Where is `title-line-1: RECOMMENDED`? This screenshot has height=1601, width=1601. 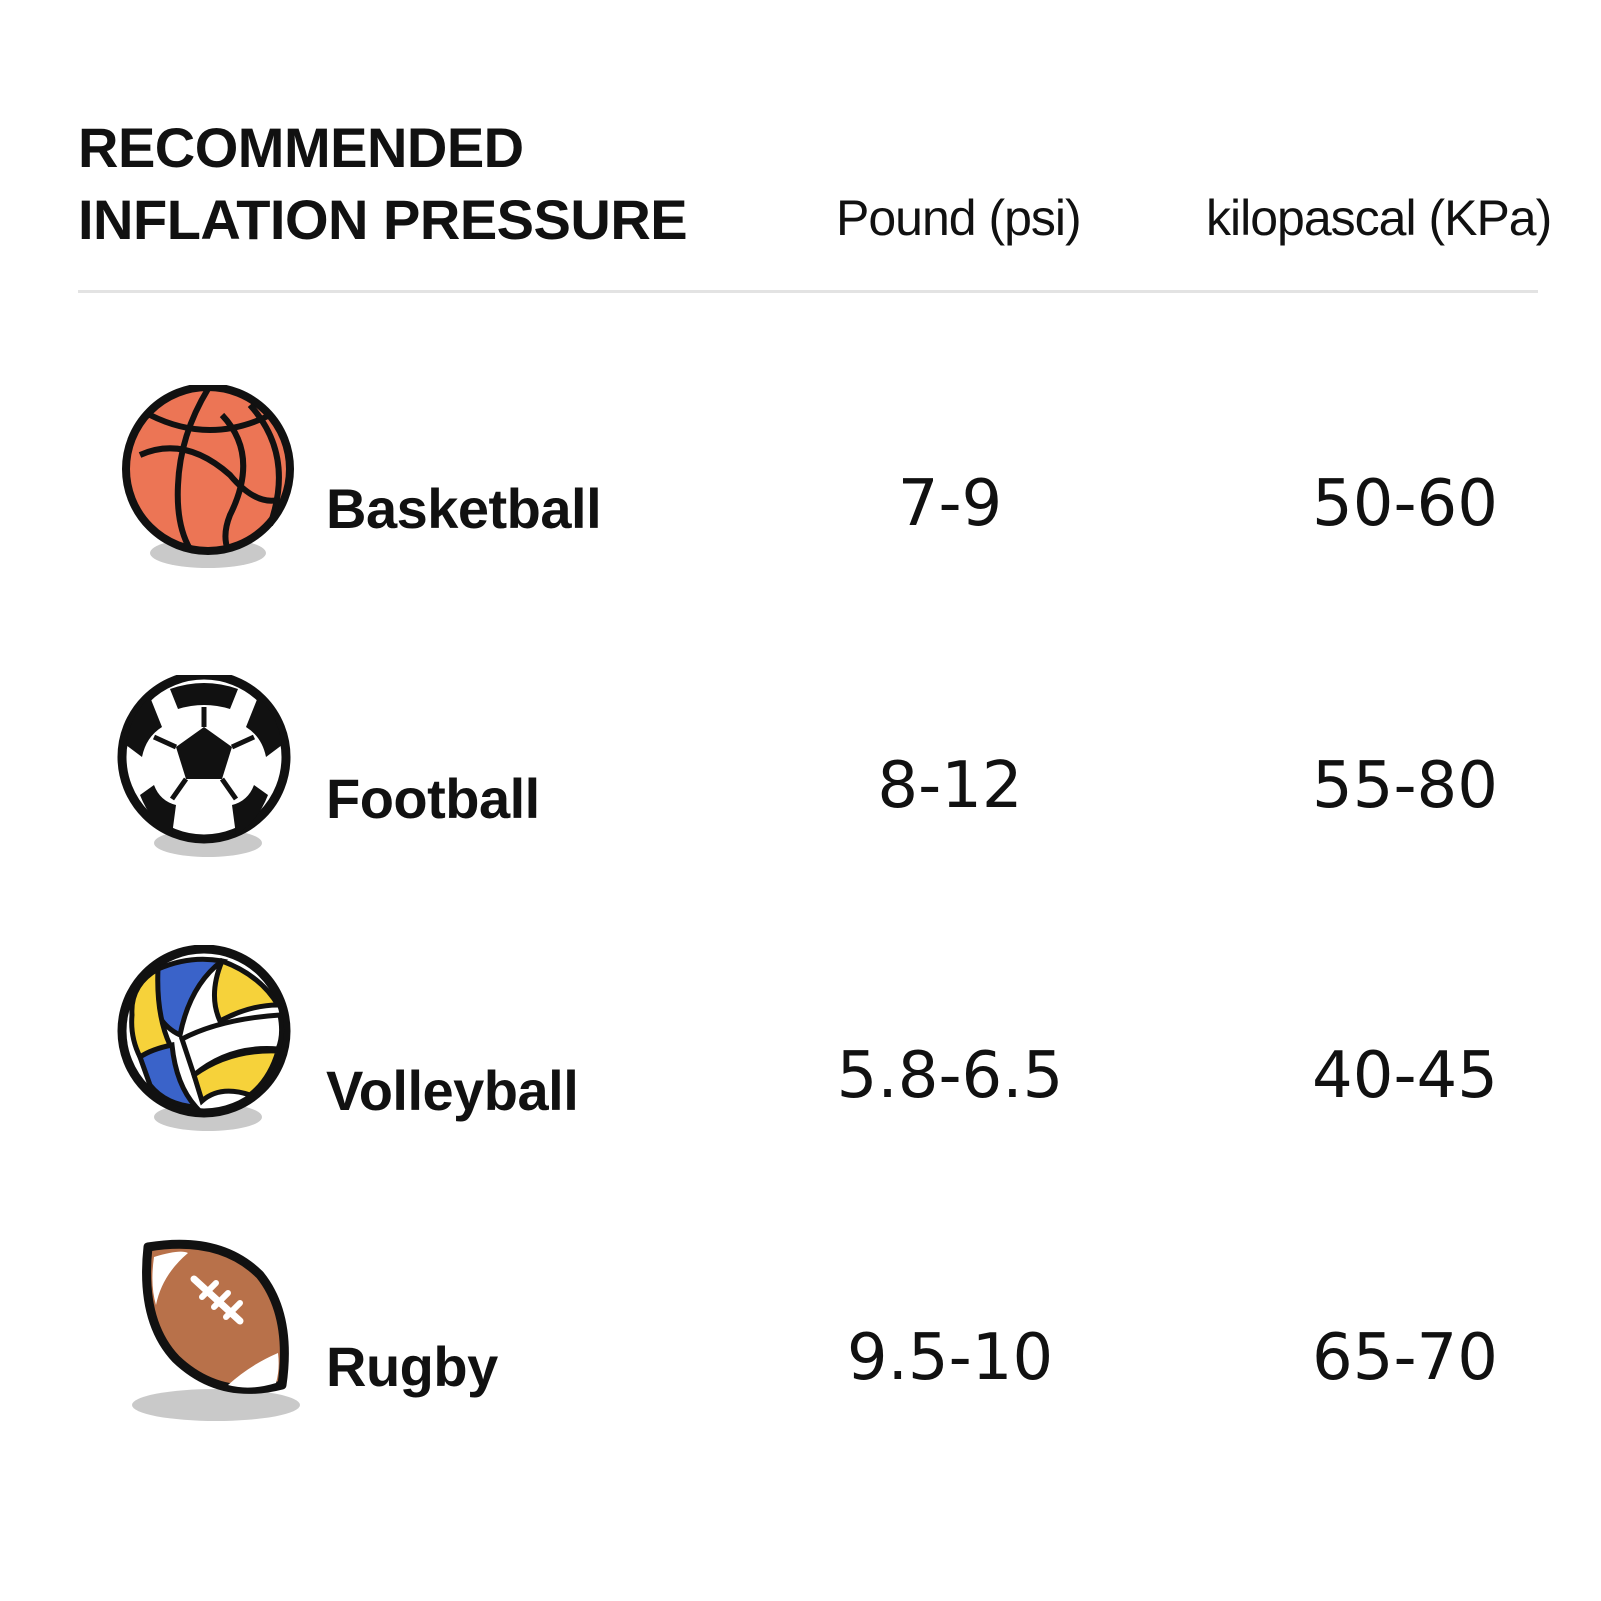 title-line-1: RECOMMENDED is located at coordinates (301, 147).